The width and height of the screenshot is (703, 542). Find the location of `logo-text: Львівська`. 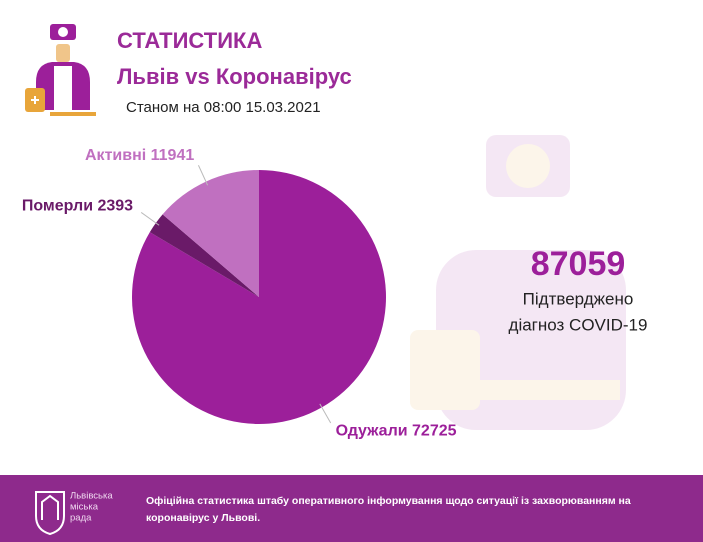

logo-text: Львівська is located at coordinates (91, 496).